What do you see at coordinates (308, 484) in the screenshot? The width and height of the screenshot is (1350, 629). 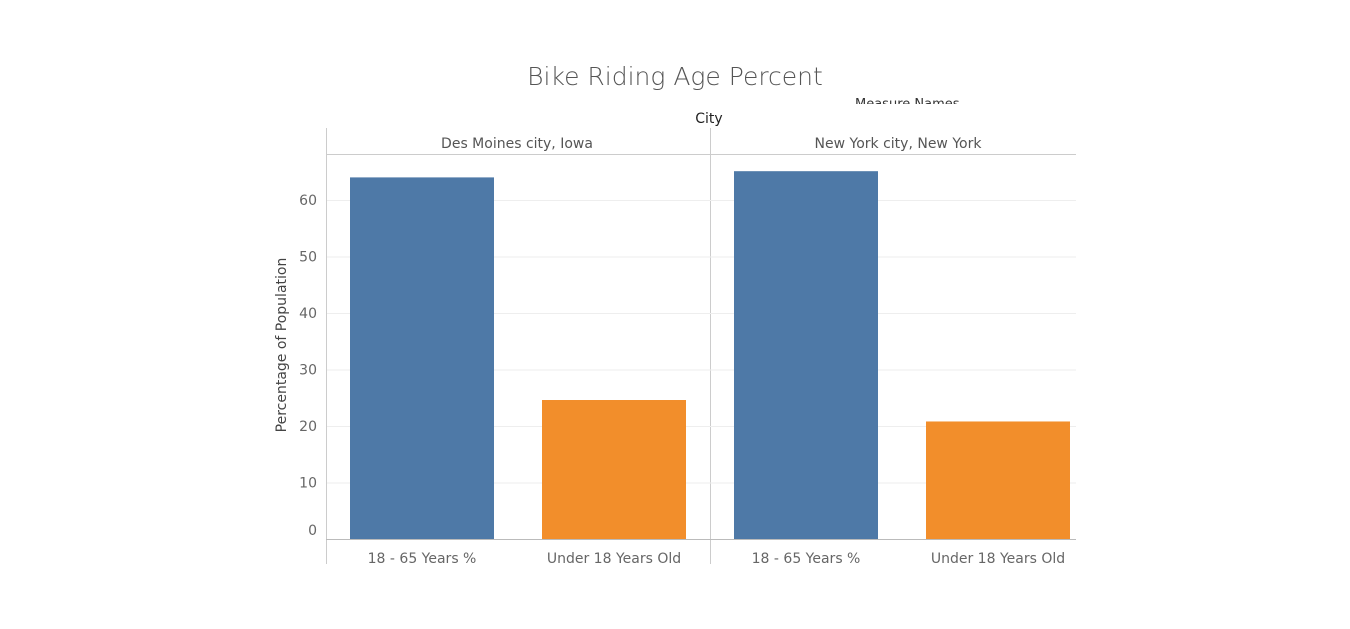 I see `y-tick-10: 10` at bounding box center [308, 484].